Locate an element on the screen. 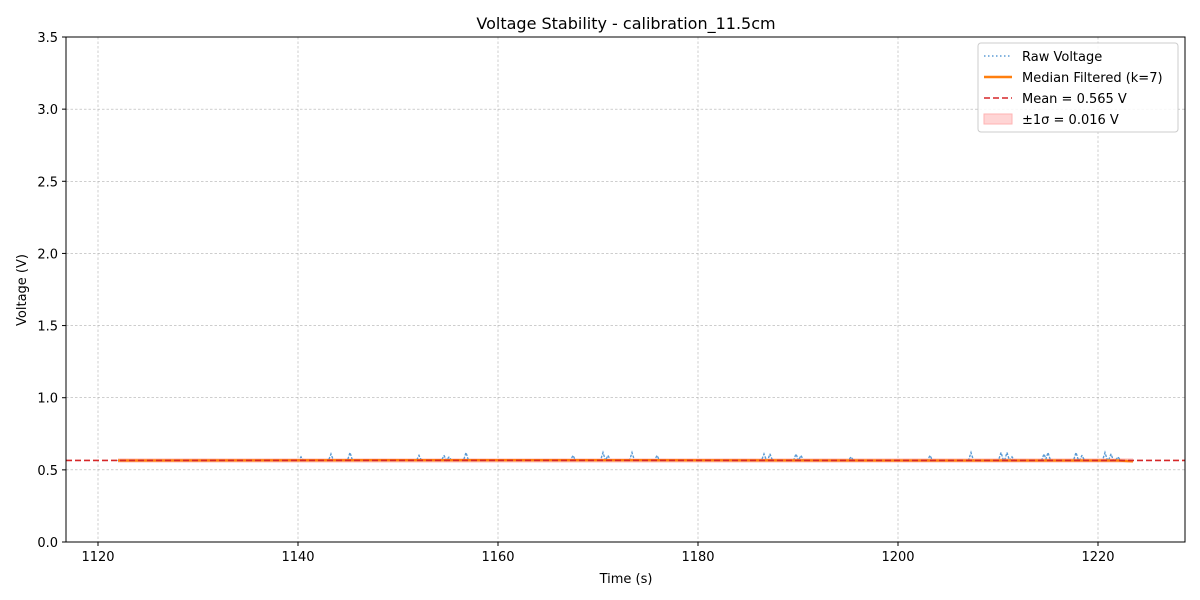  x-axis-label: Time (s) is located at coordinates (626, 579).